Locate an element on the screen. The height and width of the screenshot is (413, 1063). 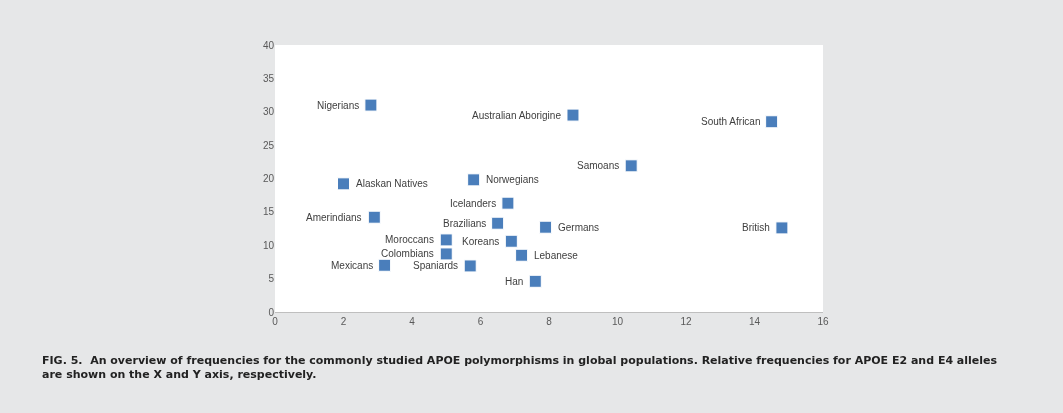
x-tick-label: 8 is located at coordinates (549, 321).